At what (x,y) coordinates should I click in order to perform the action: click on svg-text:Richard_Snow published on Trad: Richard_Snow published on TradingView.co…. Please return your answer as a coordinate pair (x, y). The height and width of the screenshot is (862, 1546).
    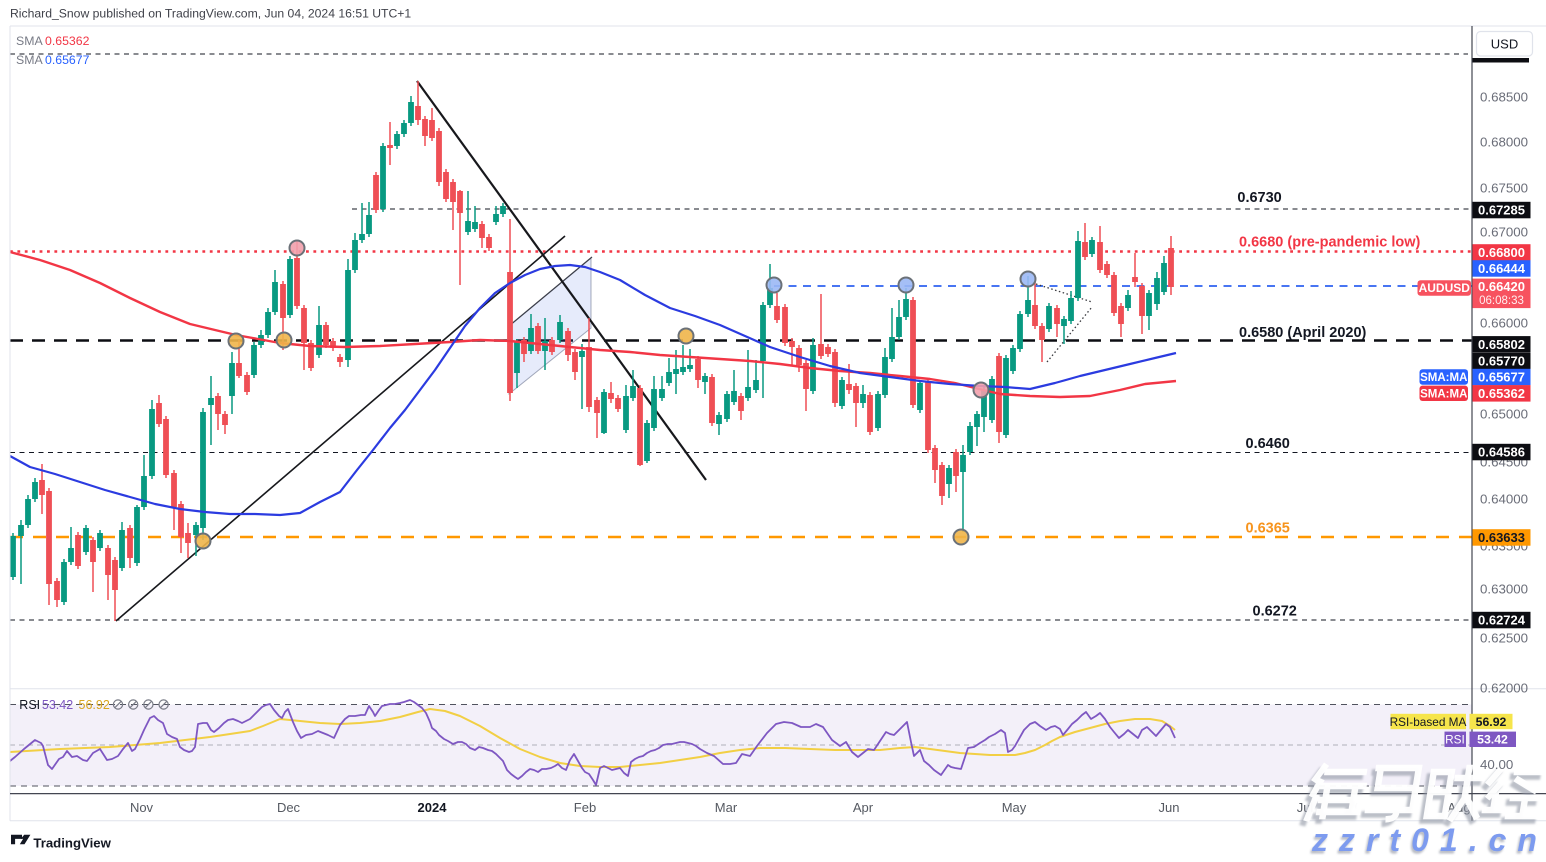
    Looking at the image, I should click on (210, 14).